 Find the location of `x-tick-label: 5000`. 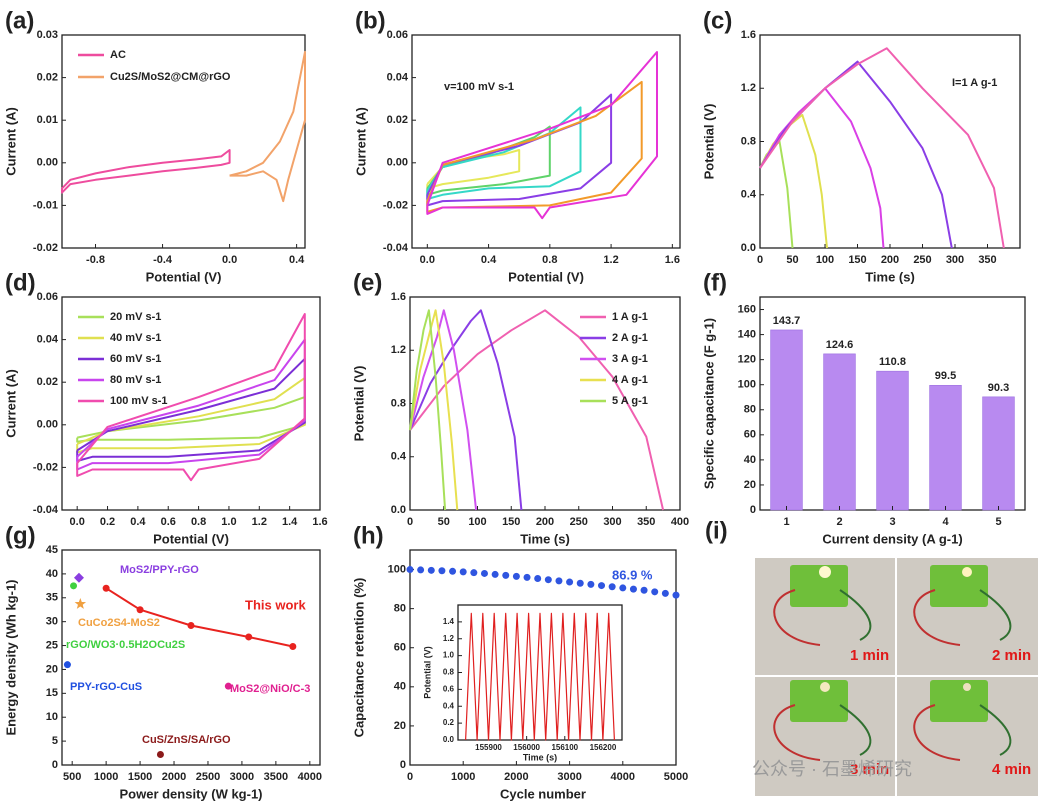

x-tick-label: 5000 is located at coordinates (676, 777).